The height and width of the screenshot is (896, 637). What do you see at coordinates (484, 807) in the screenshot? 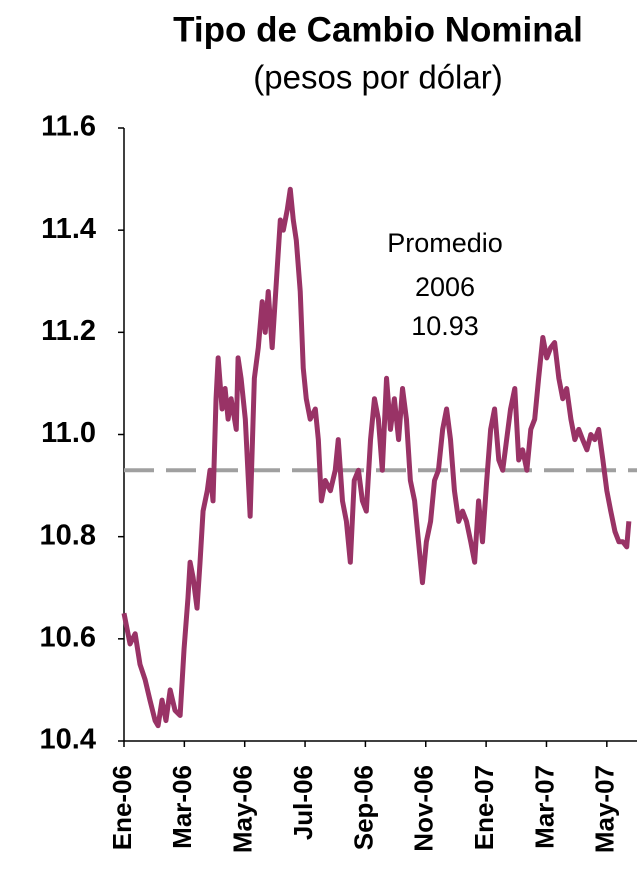
I see `x-tick-label: Ene-07` at bounding box center [484, 807].